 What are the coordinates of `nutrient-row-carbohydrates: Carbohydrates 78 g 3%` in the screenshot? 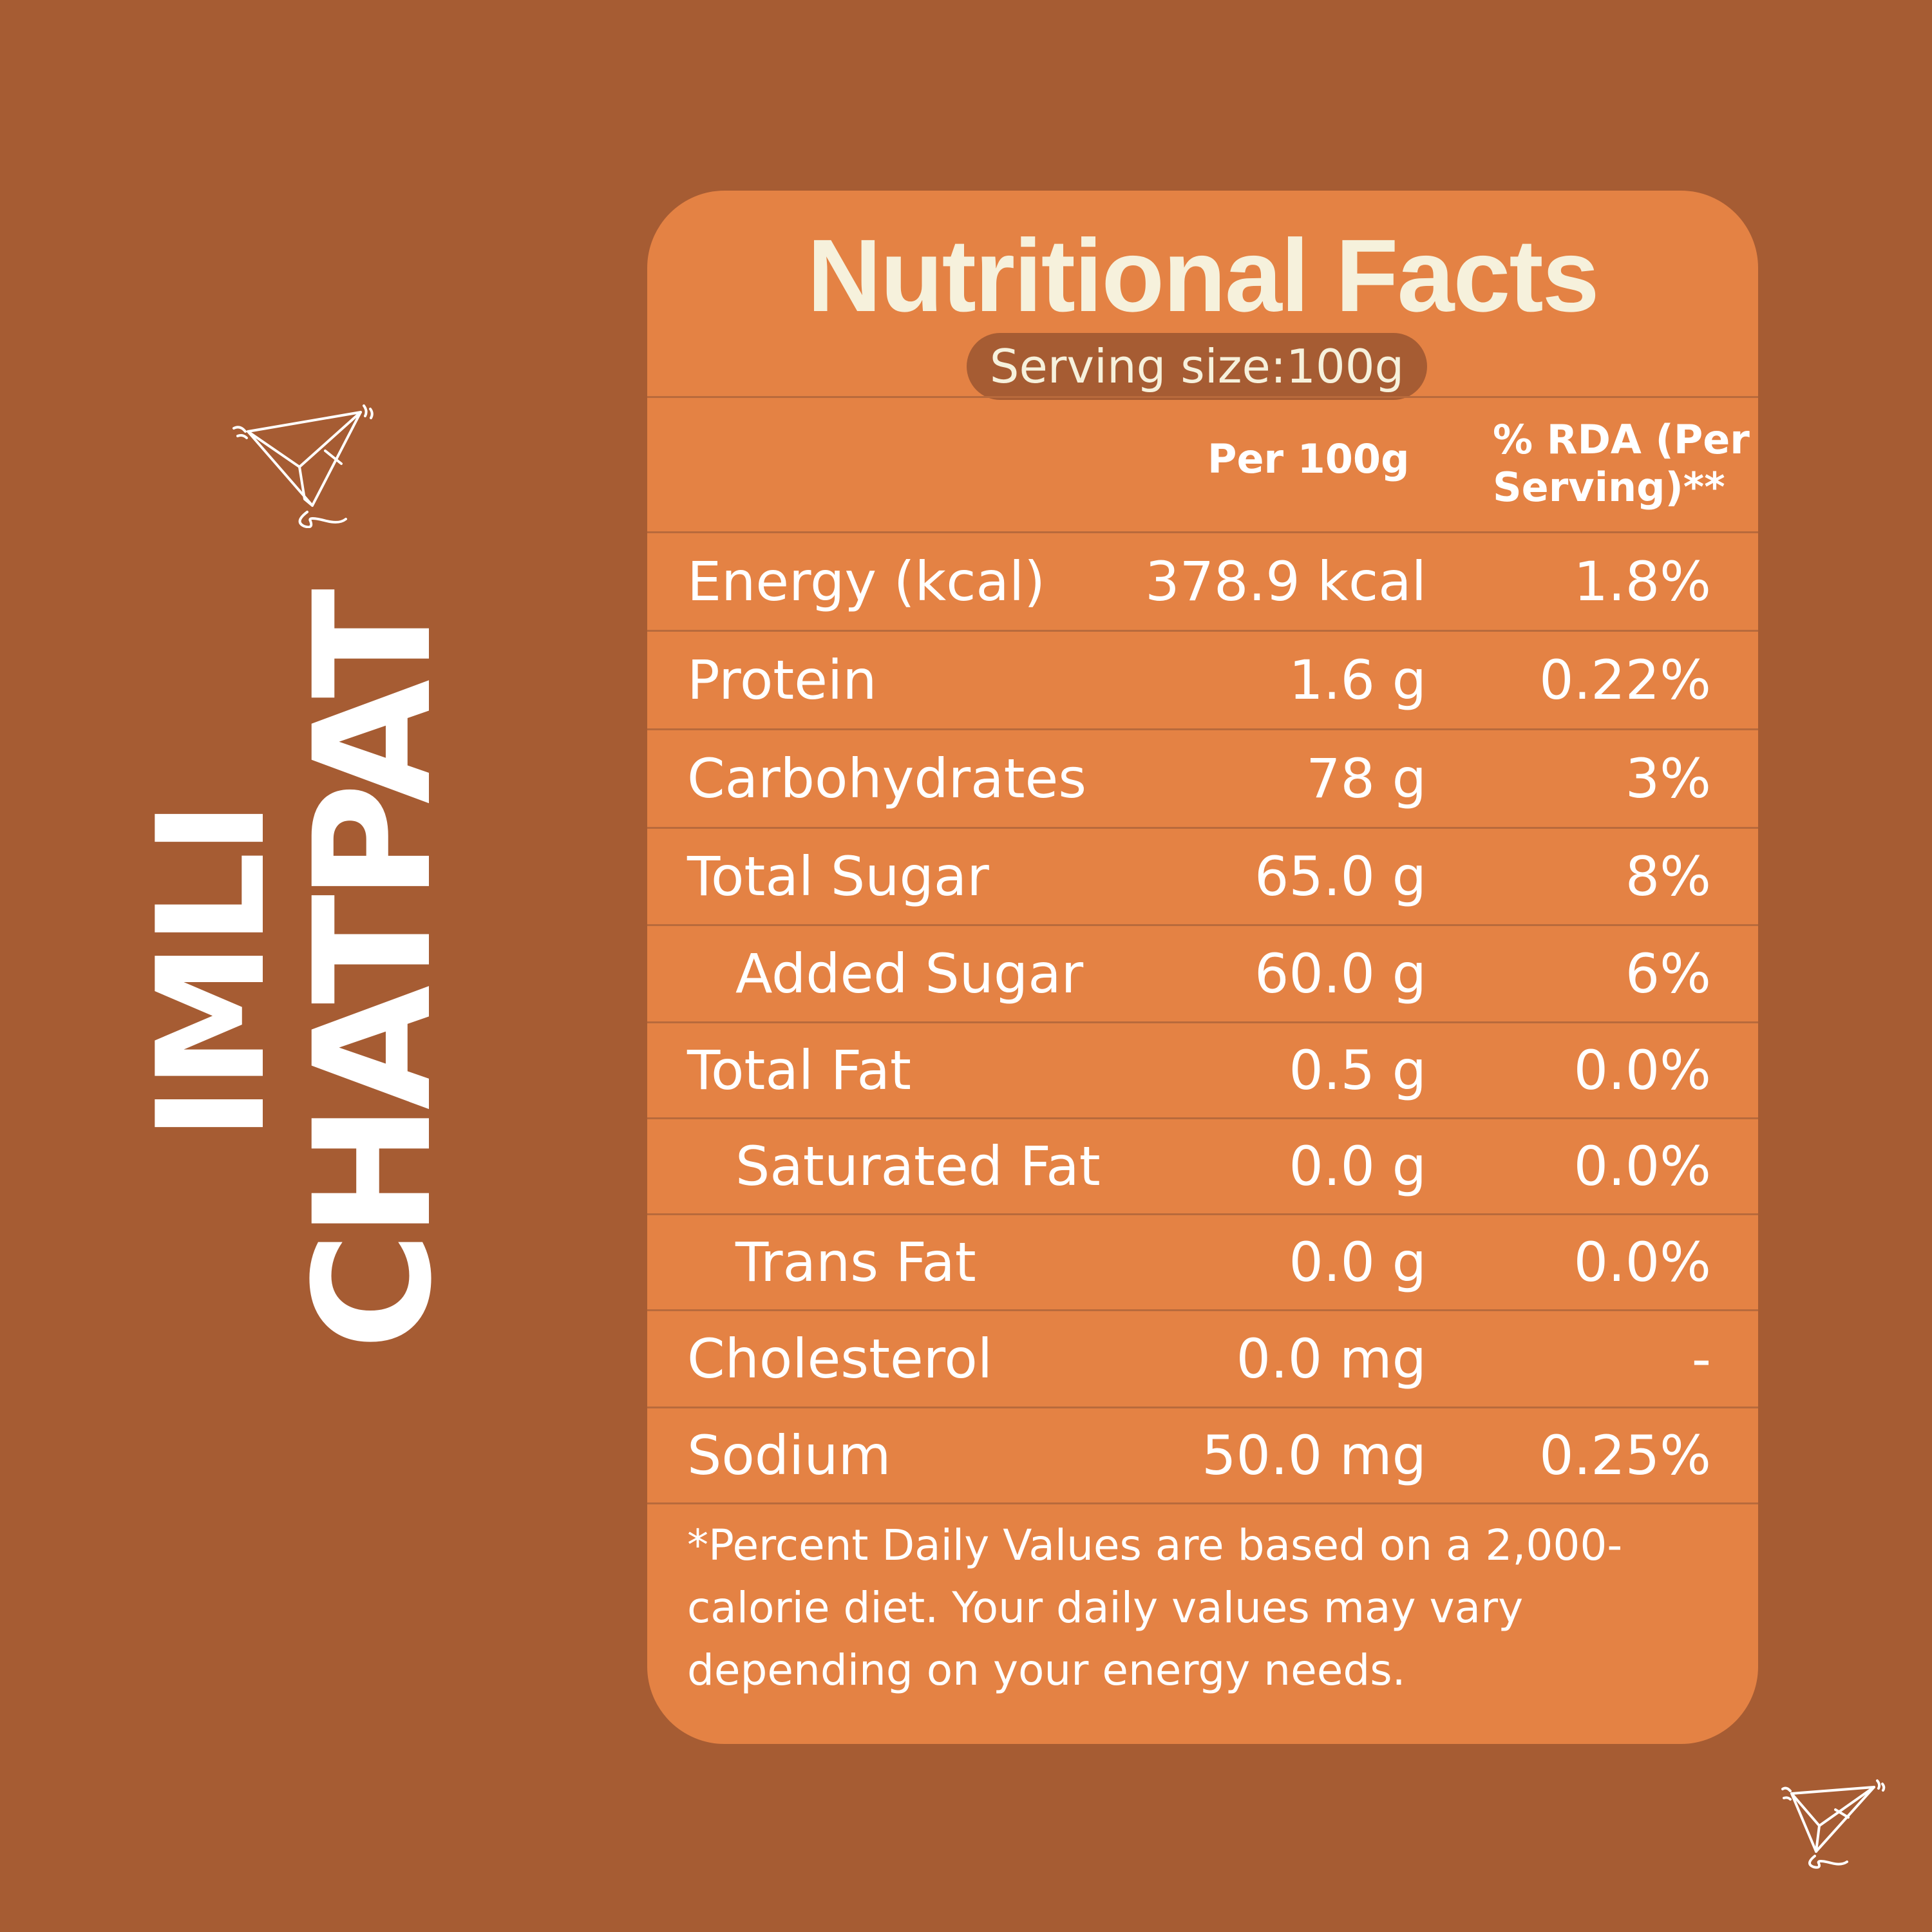 It's located at (1202, 779).